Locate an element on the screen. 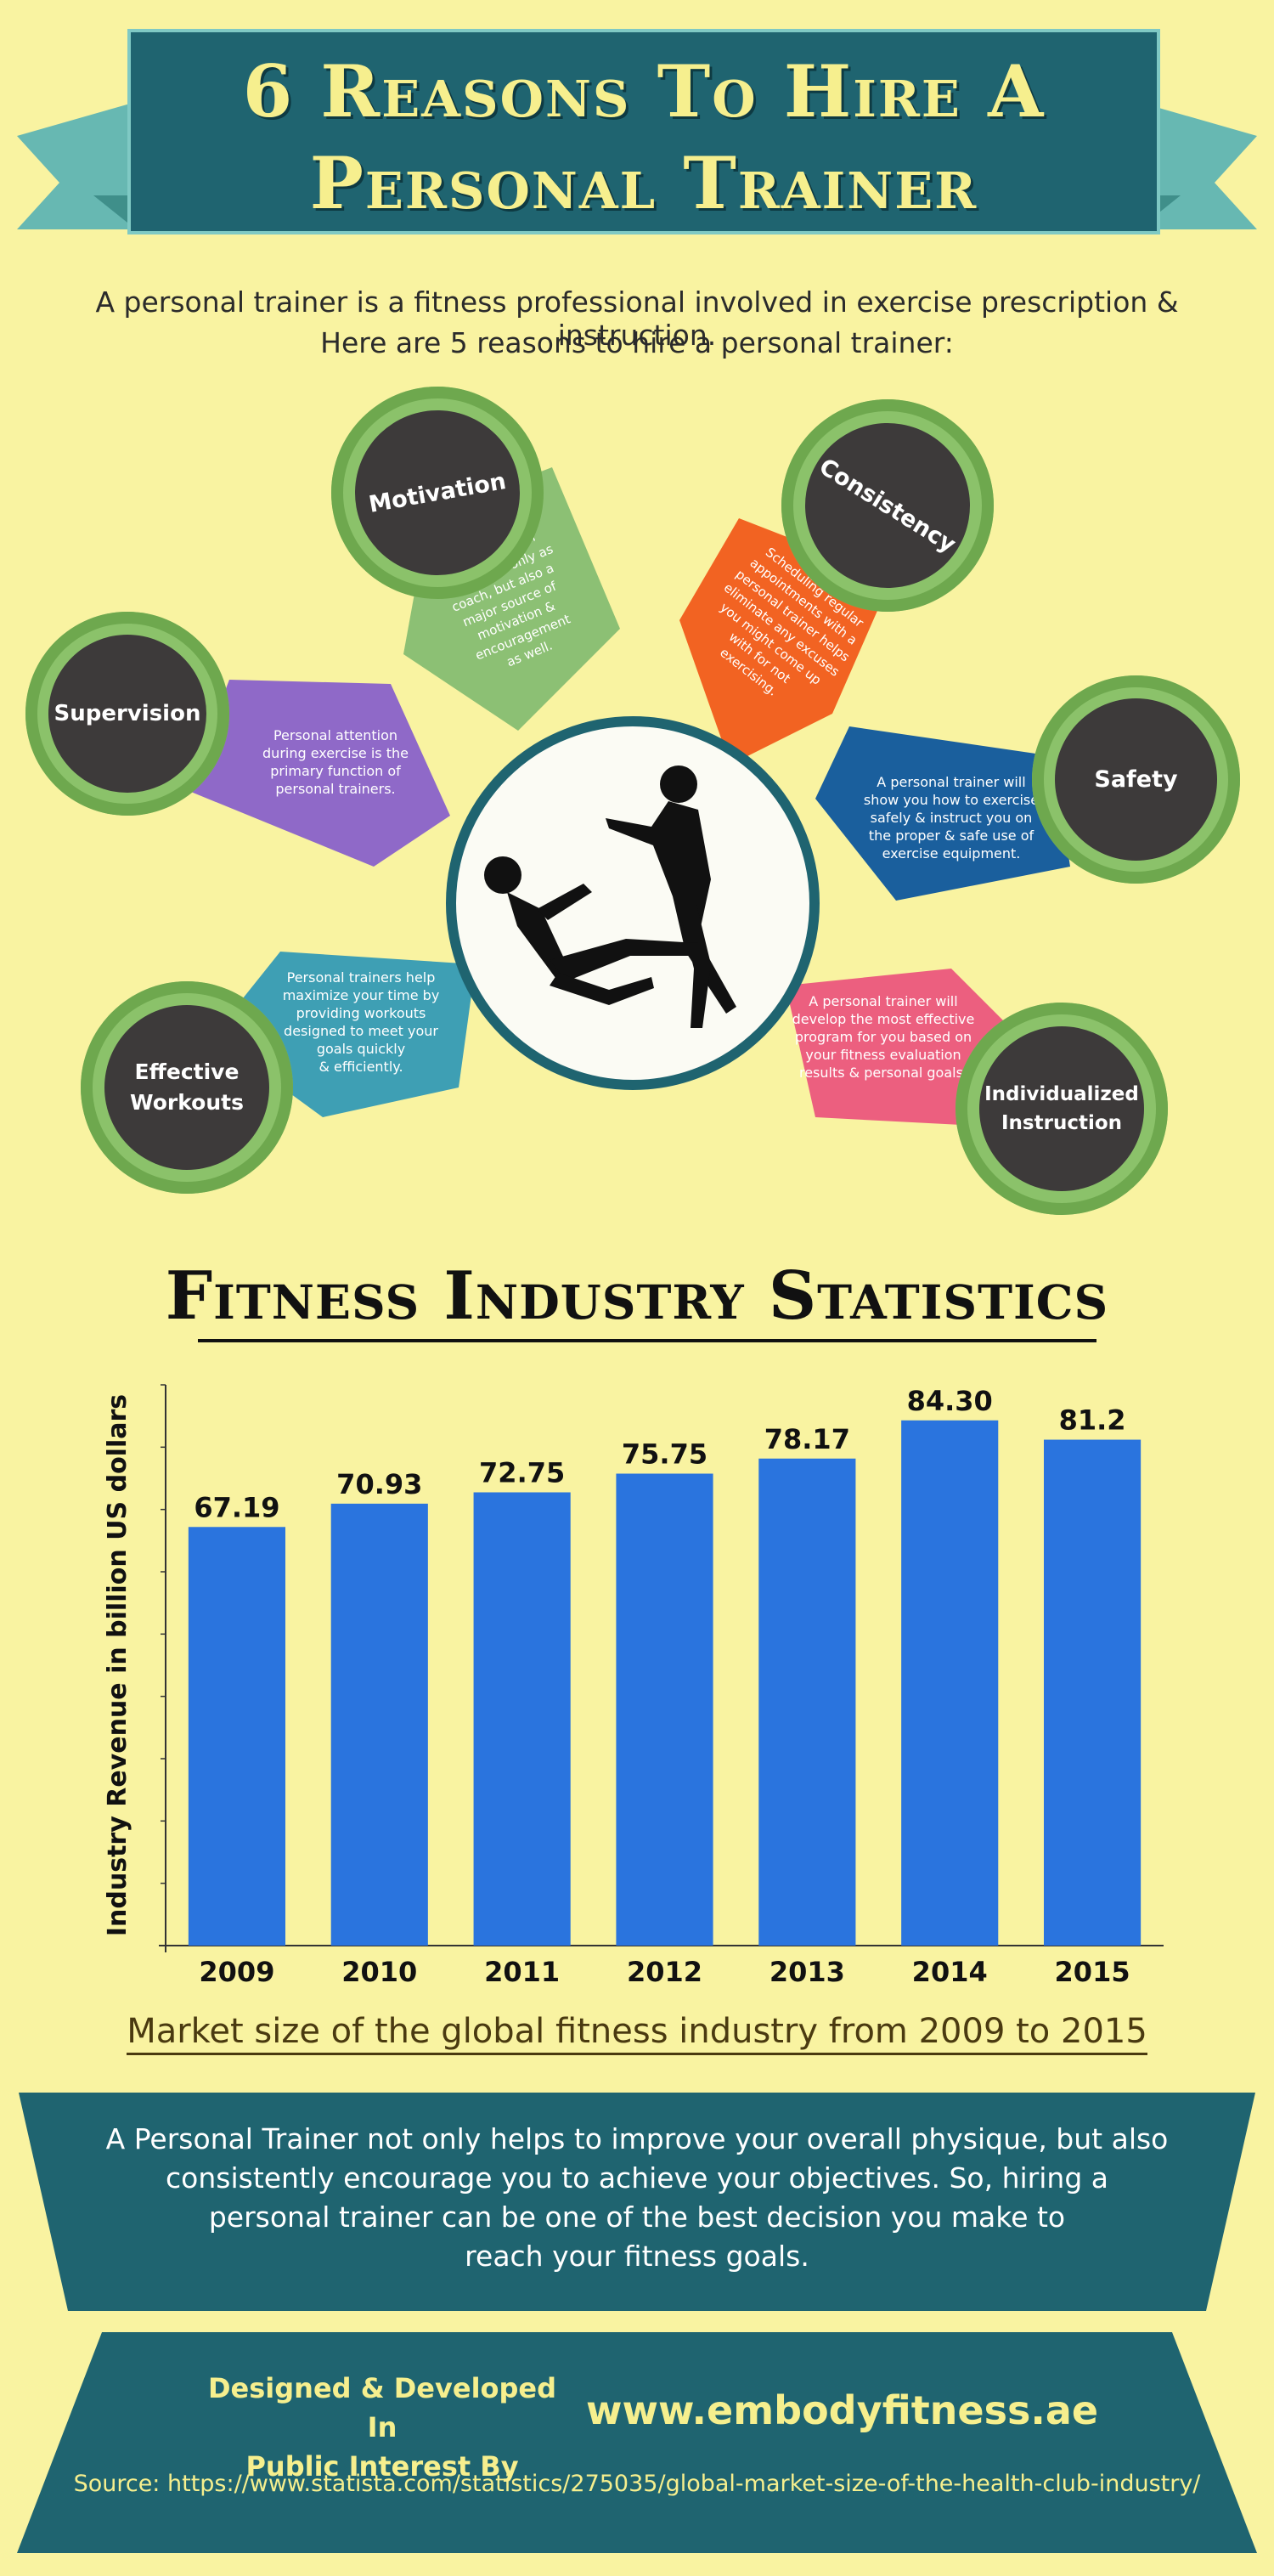 The width and height of the screenshot is (1274, 2576). x-tick-label-2009: 2009 is located at coordinates (236, 1972).